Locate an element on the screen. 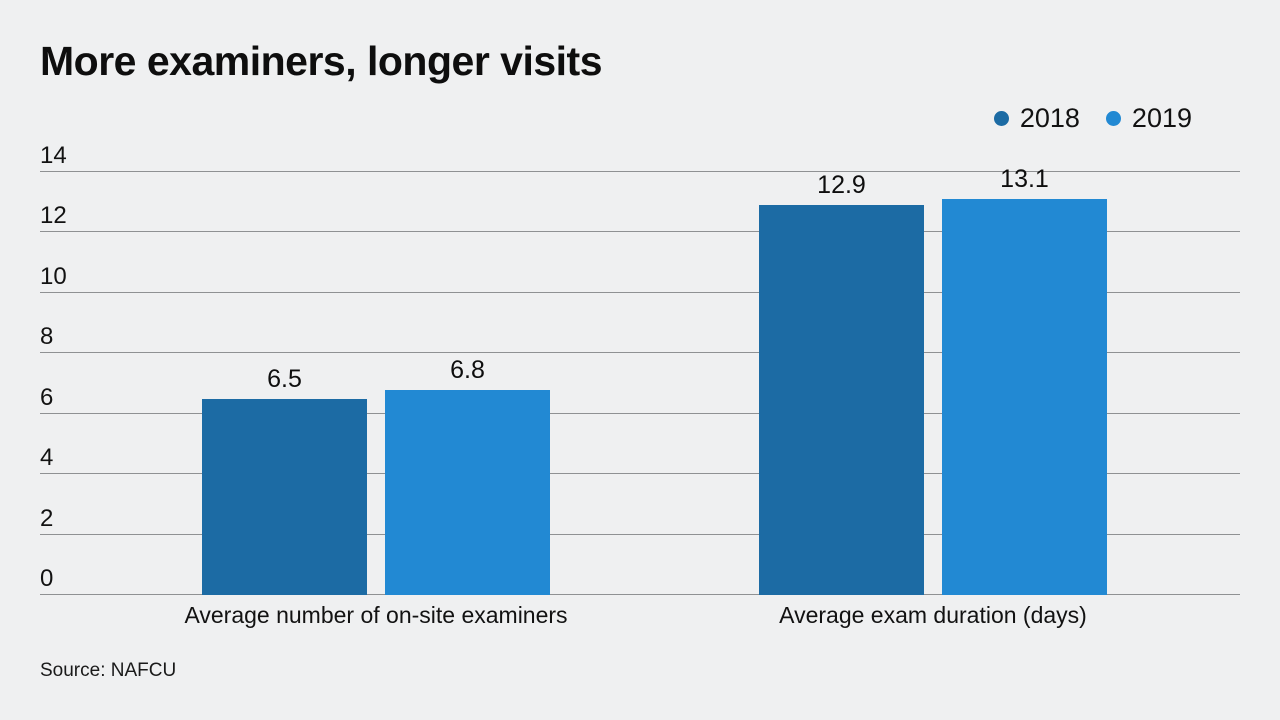 This screenshot has height=720, width=1280. y-tick-label-6: 6 is located at coordinates (47, 397).